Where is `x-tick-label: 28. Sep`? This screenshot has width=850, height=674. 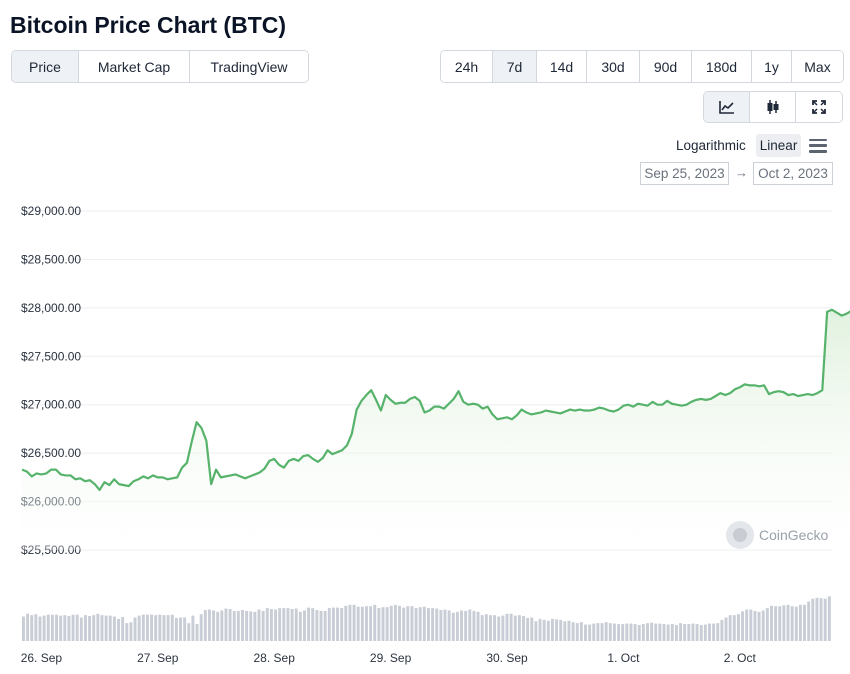
x-tick-label: 28. Sep is located at coordinates (275, 658).